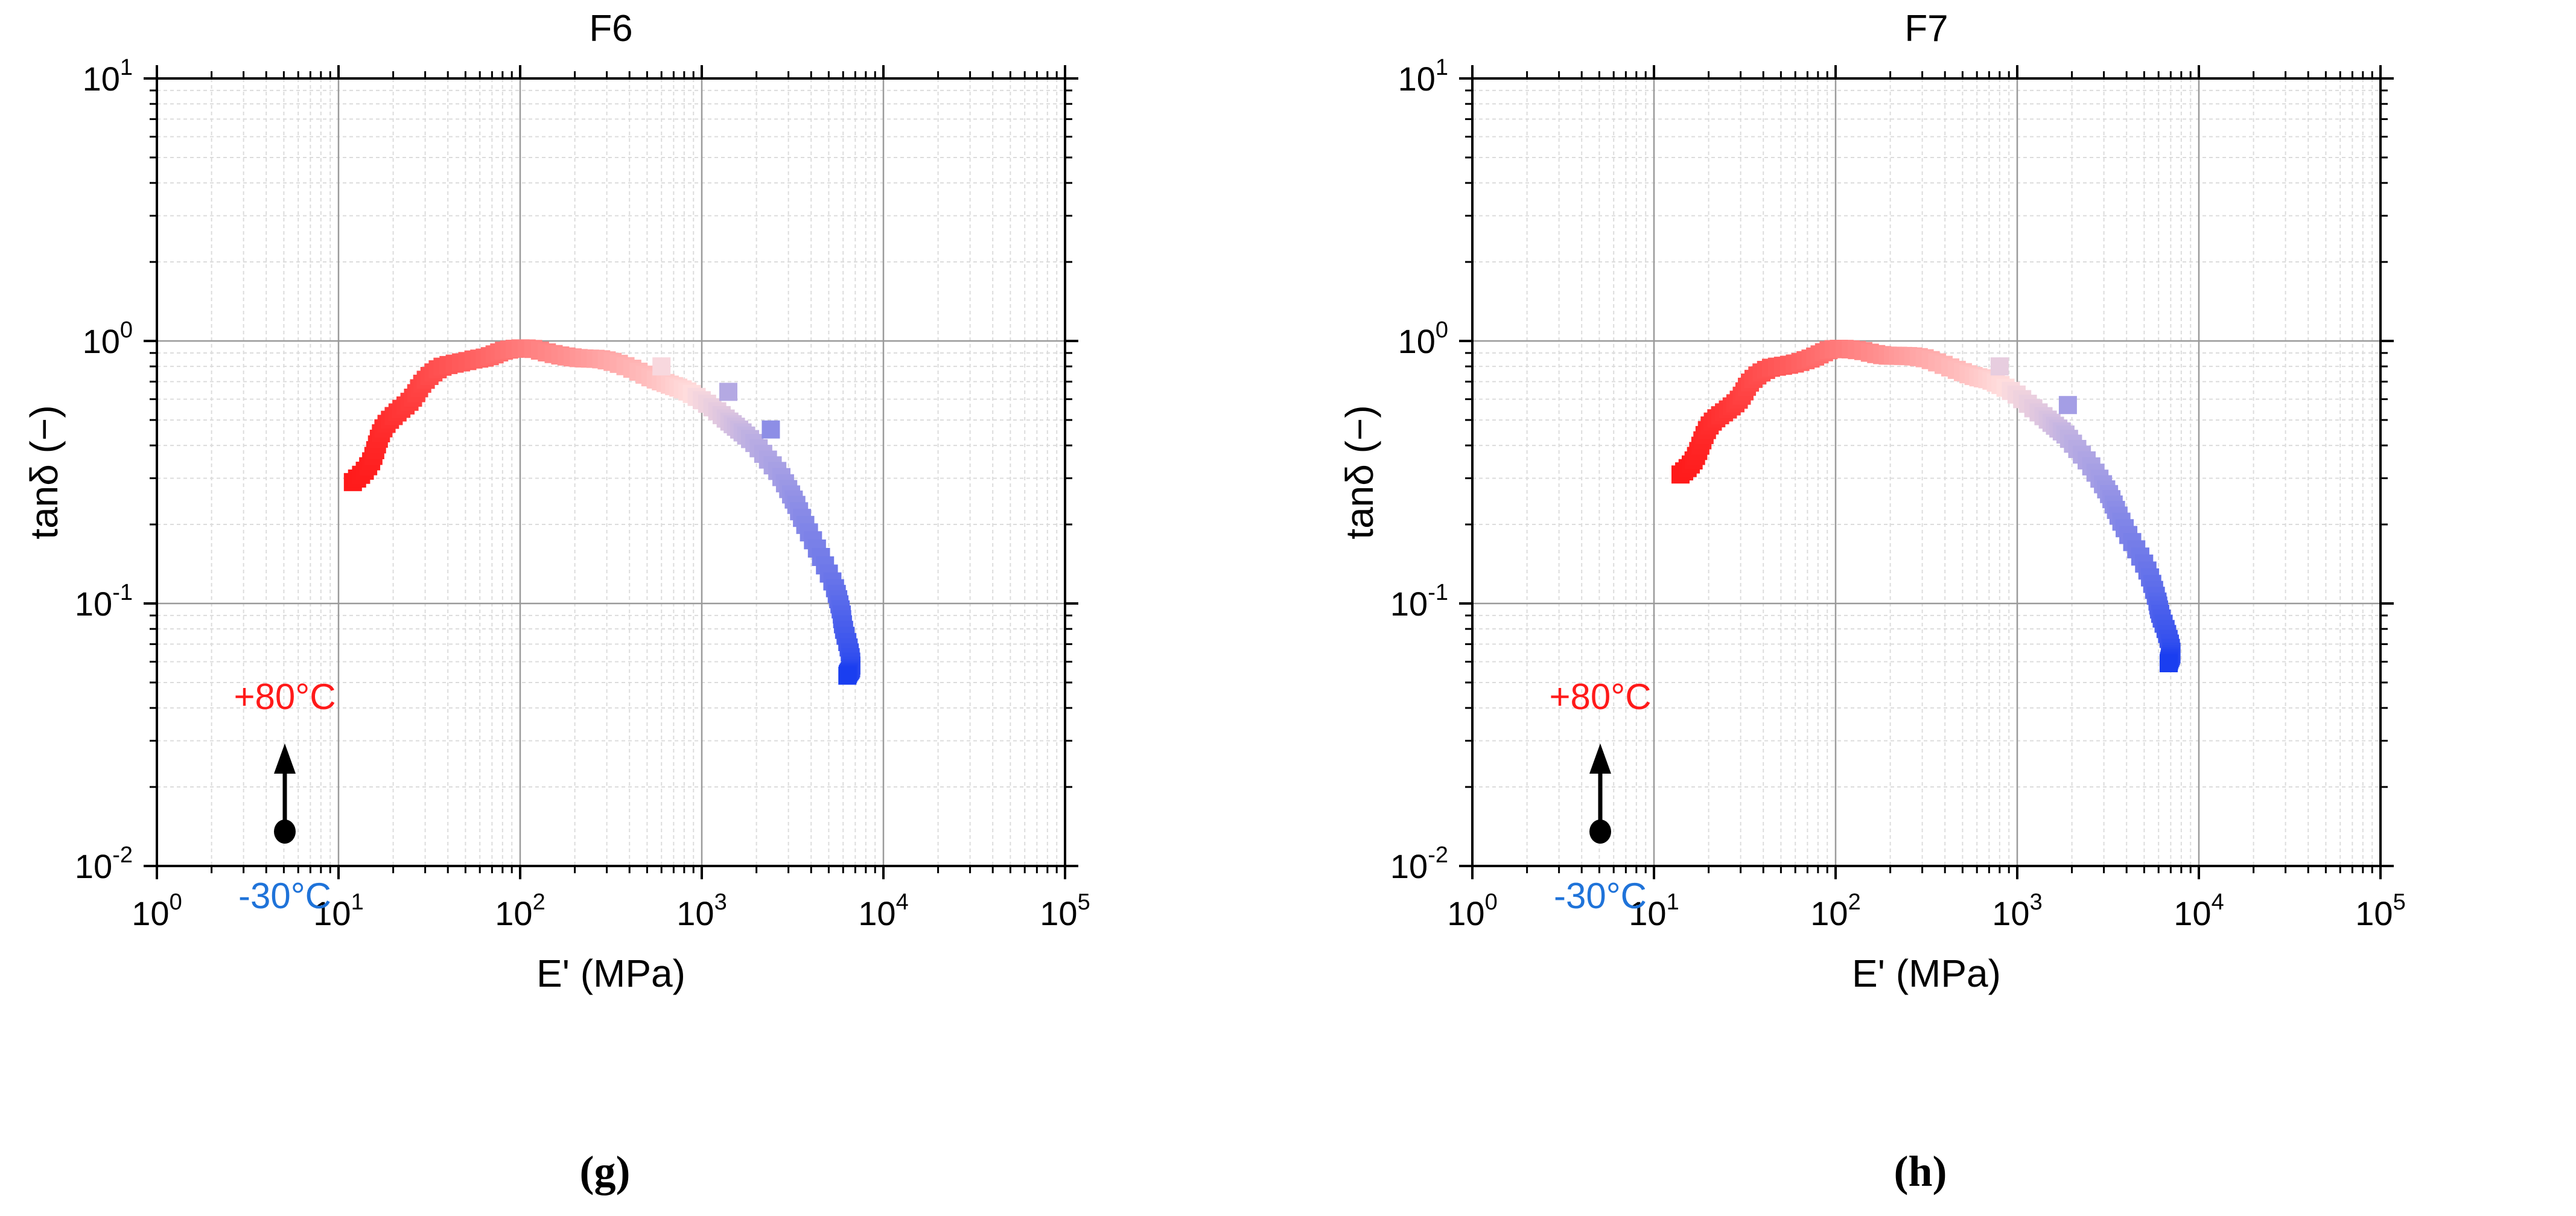 The image size is (2576, 1216). I want to click on chart-title: F7, so click(1926, 29).